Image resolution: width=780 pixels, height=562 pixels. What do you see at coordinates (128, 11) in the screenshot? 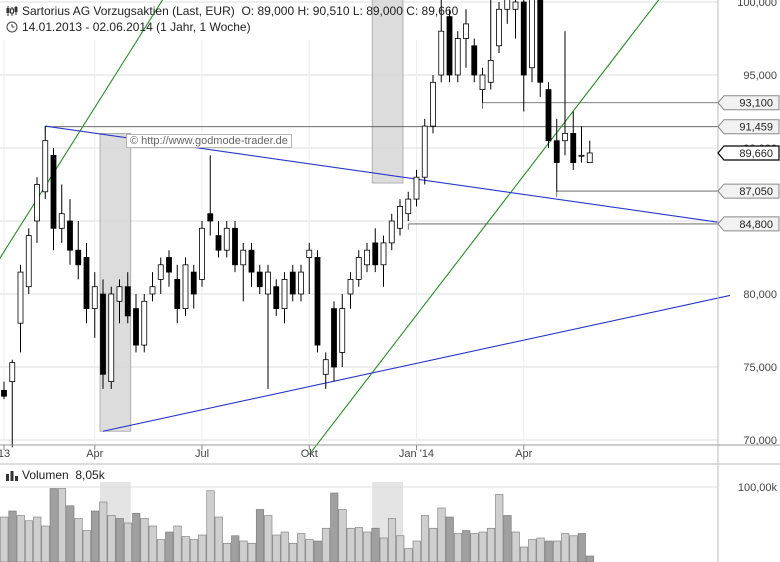
I see `chart-title: Sartorius AG Vorzugsaktien (Last, EUR)` at bounding box center [128, 11].